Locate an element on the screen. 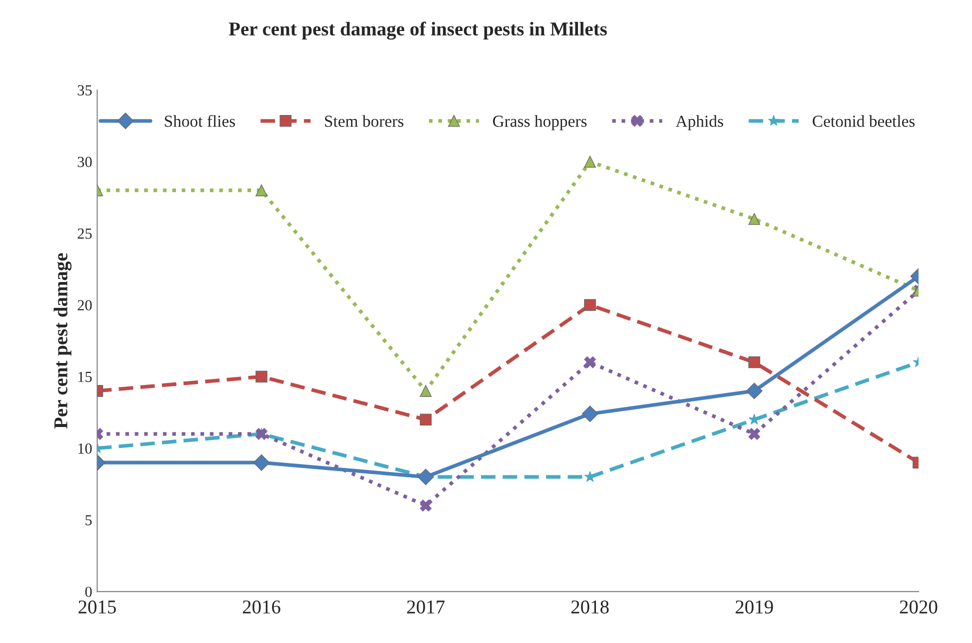 The width and height of the screenshot is (972, 643). y-tick-label: 25 is located at coordinates (85, 233).